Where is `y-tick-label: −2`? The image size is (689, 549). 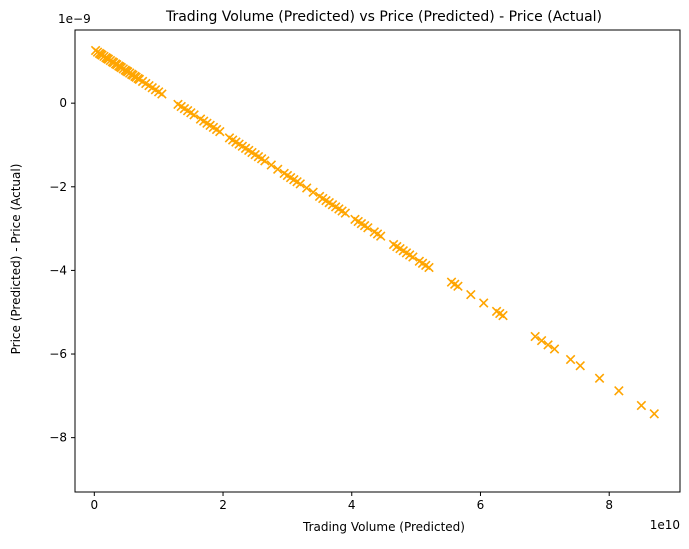
y-tick-label: −2 is located at coordinates (58, 187).